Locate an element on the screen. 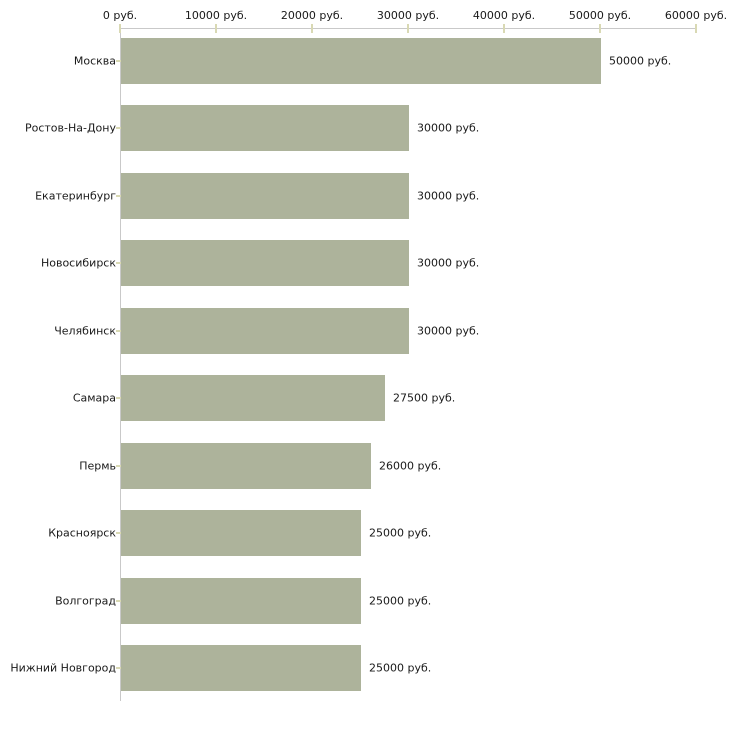  bar-value-label: 27500 руб. is located at coordinates (424, 398).